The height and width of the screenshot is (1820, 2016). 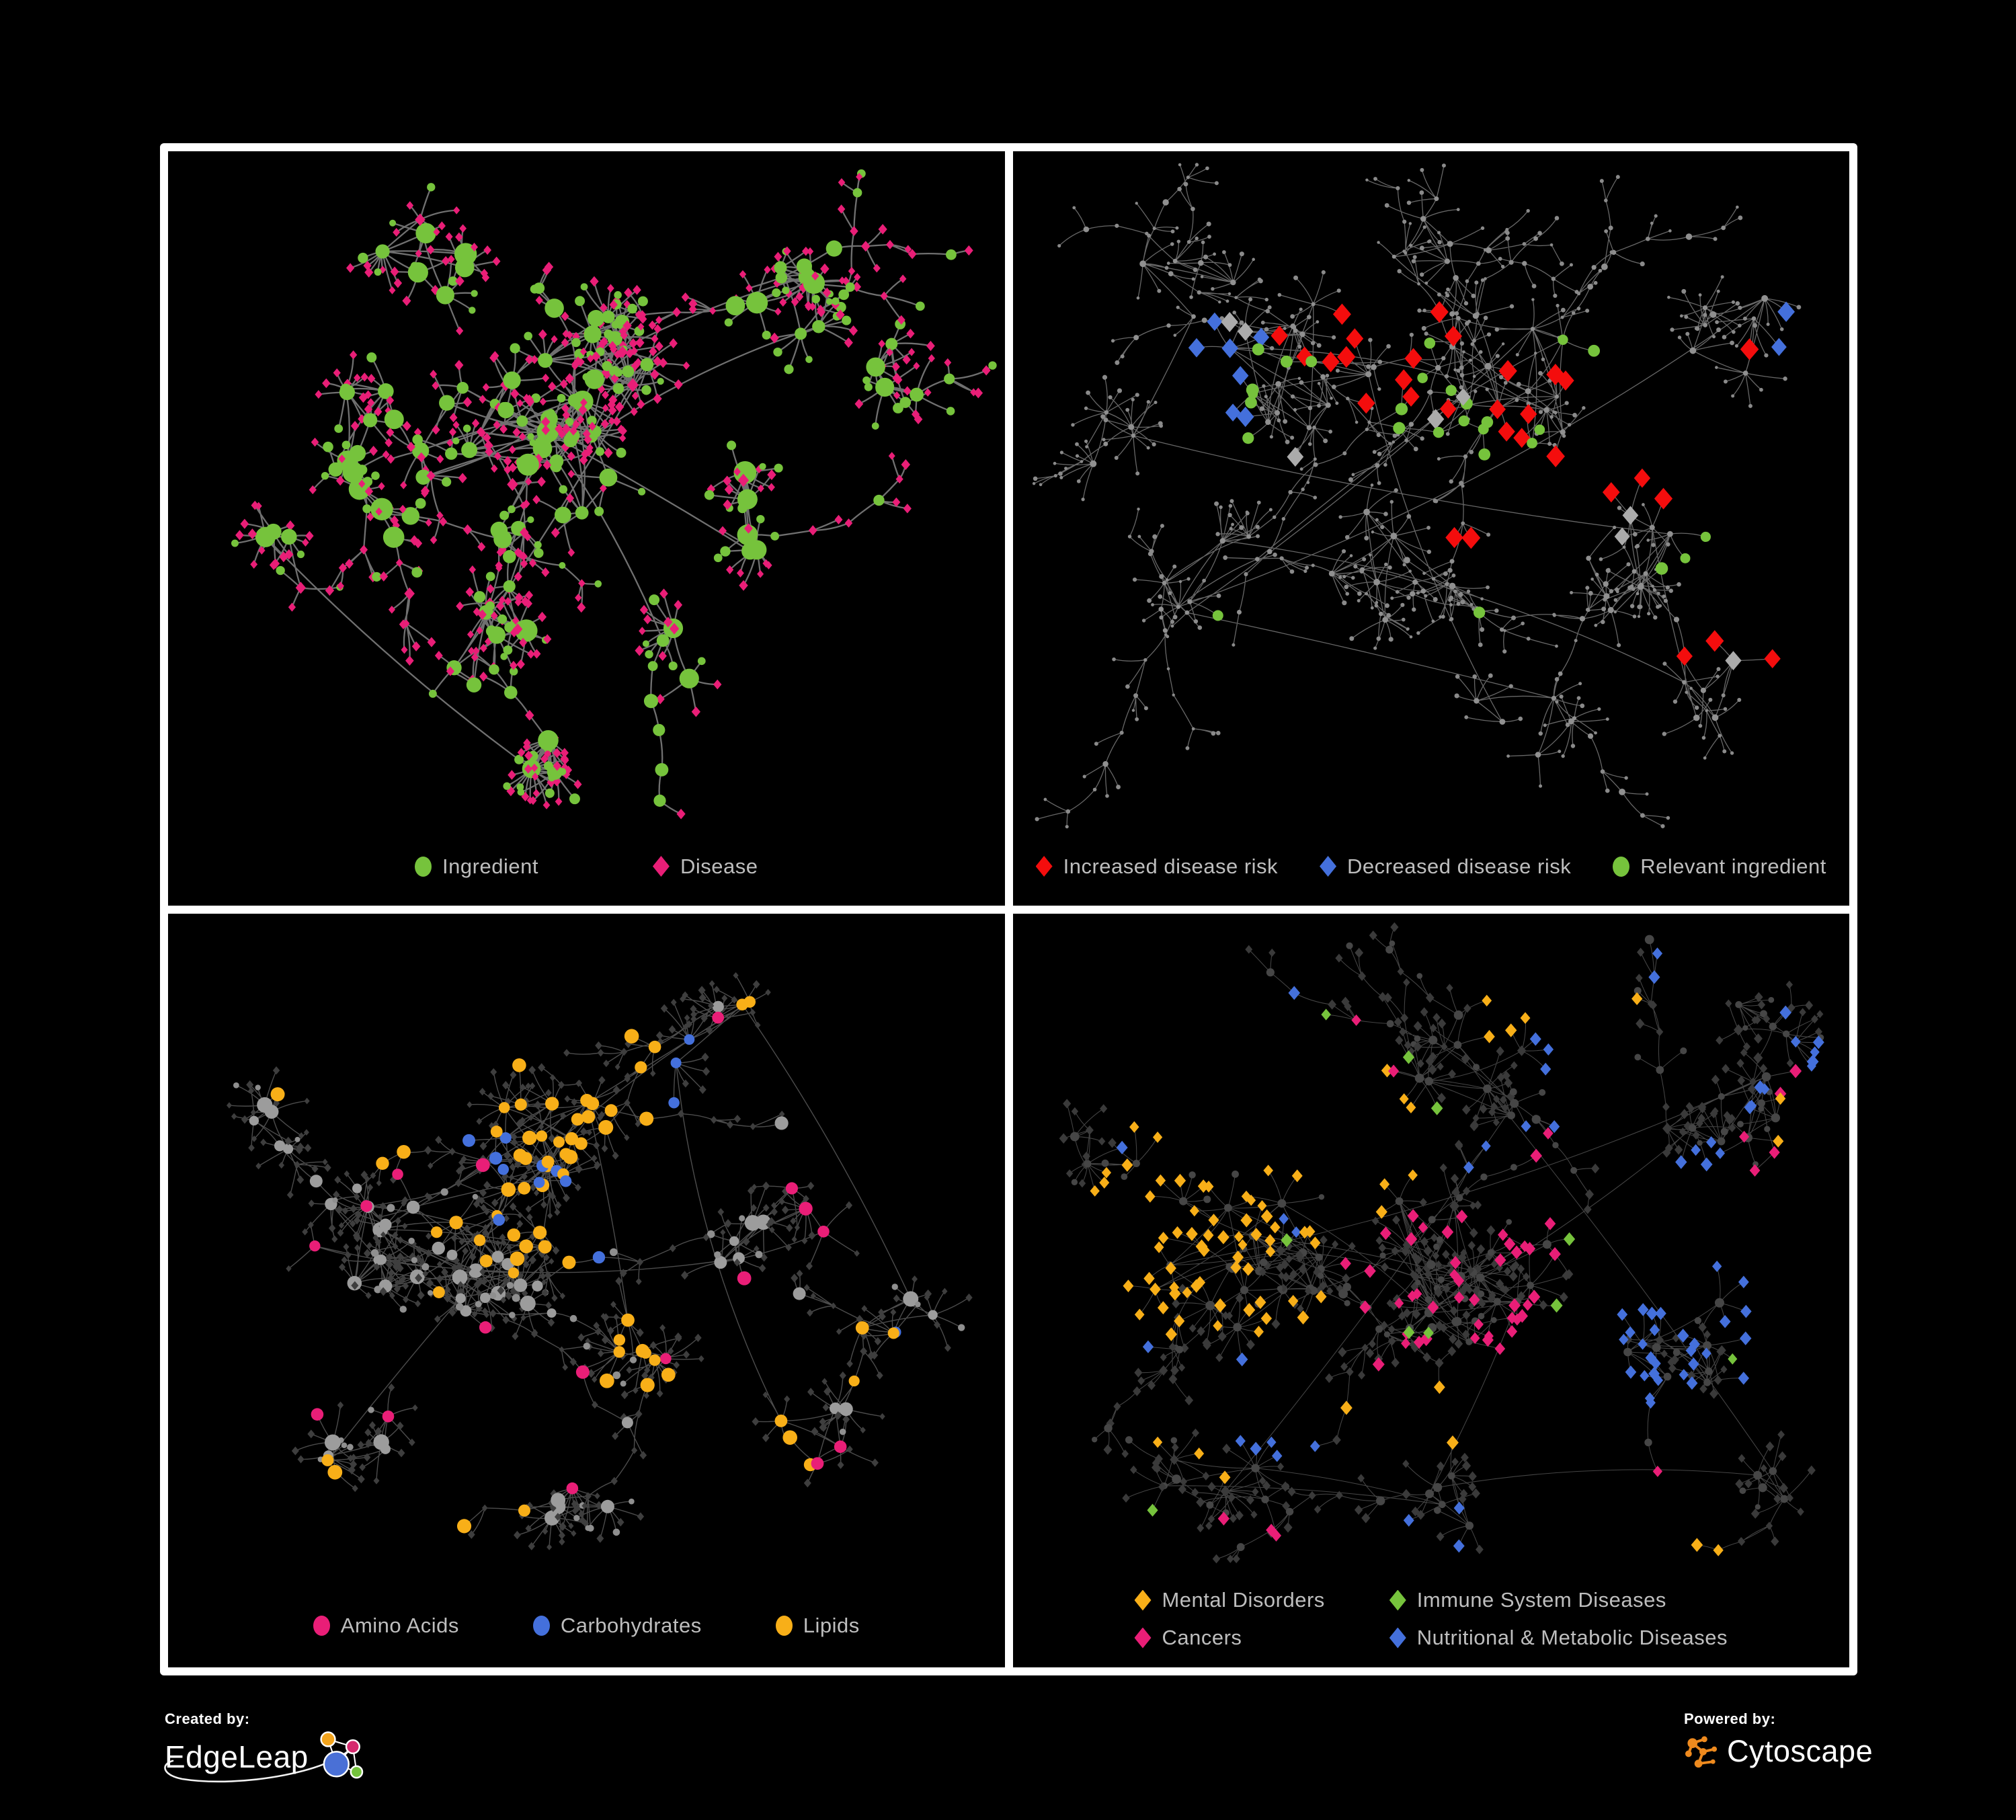 I want to click on legend-item: Disease, so click(x=705, y=866).